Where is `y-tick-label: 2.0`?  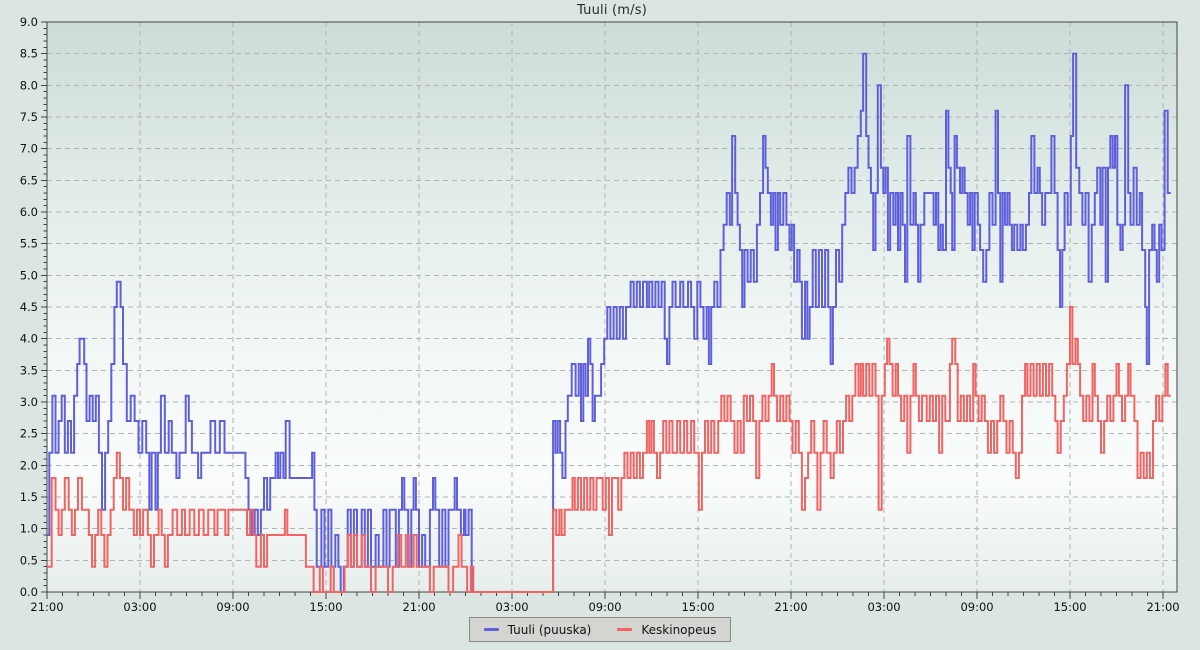
y-tick-label: 2.0 is located at coordinates (29, 465).